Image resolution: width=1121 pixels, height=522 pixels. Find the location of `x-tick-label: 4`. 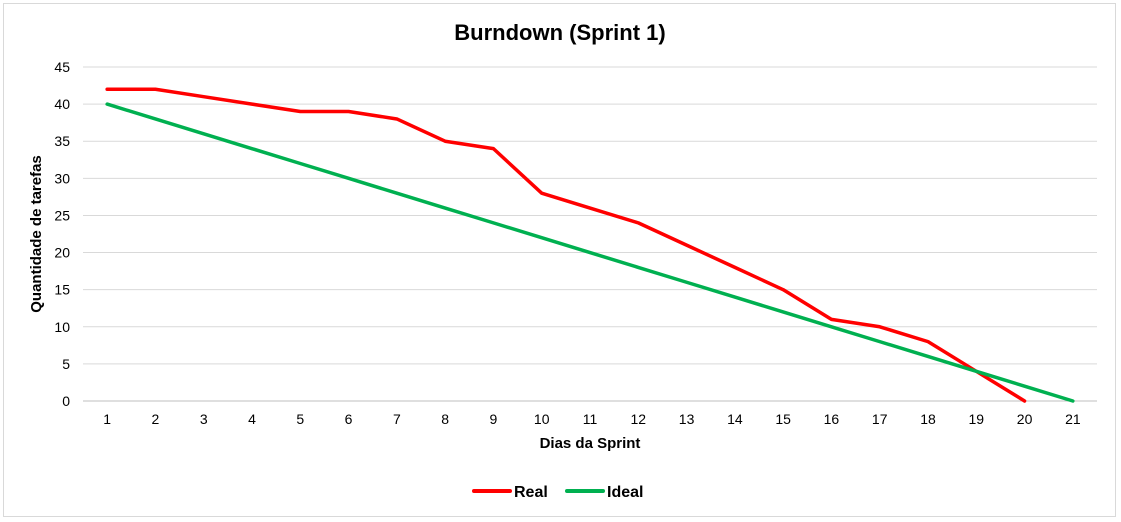

x-tick-label: 4 is located at coordinates (252, 419).